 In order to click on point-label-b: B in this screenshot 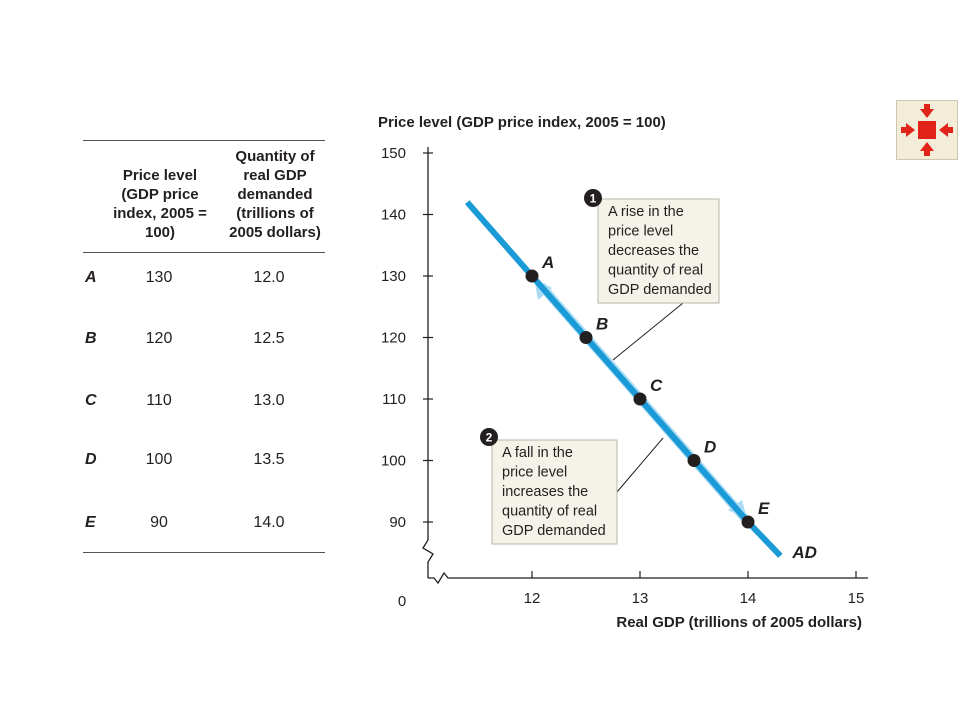, I will do `click(602, 324)`.